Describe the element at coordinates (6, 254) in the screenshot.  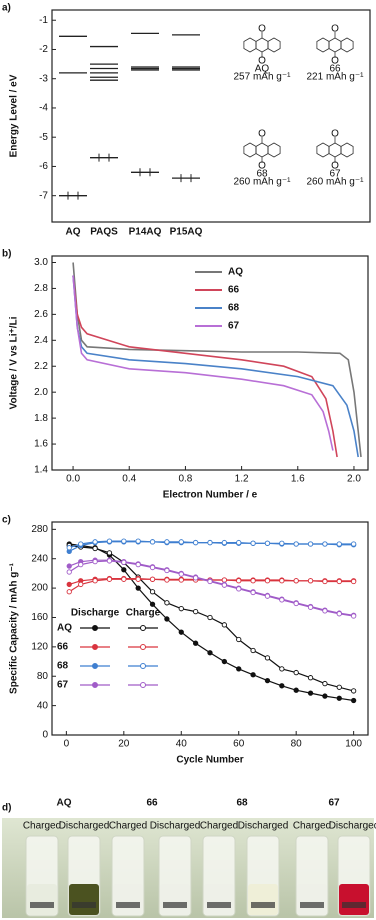
I see `panel-label: b)` at that location.